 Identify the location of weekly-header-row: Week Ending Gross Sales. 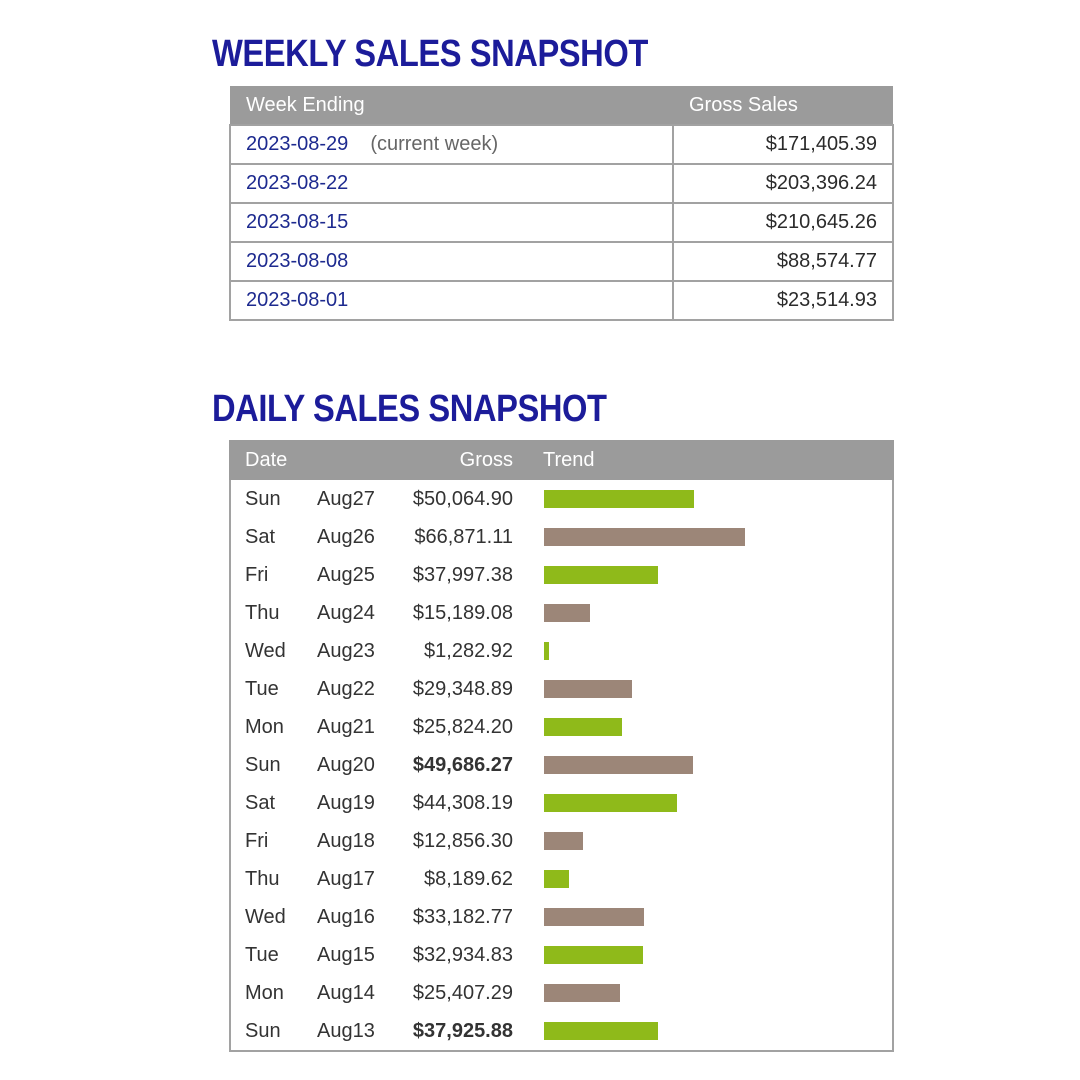
(561, 105).